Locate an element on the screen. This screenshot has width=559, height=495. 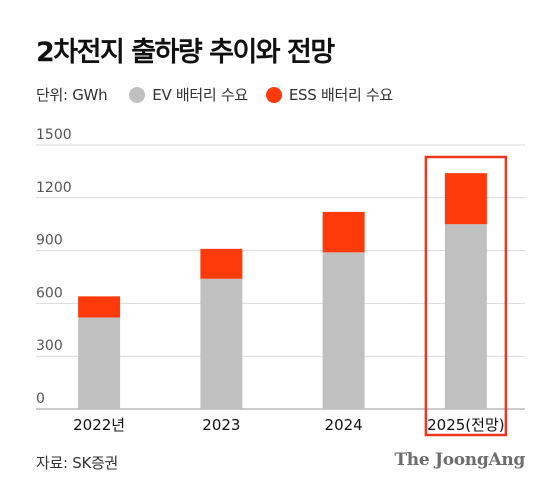
y-tick-label: 900 is located at coordinates (49, 241).